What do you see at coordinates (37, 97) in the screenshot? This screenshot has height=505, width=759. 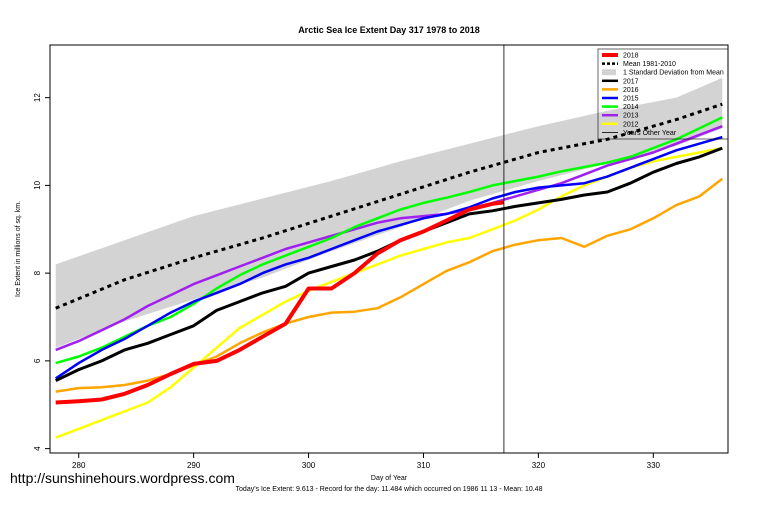 I see `y-tick-label: 12` at bounding box center [37, 97].